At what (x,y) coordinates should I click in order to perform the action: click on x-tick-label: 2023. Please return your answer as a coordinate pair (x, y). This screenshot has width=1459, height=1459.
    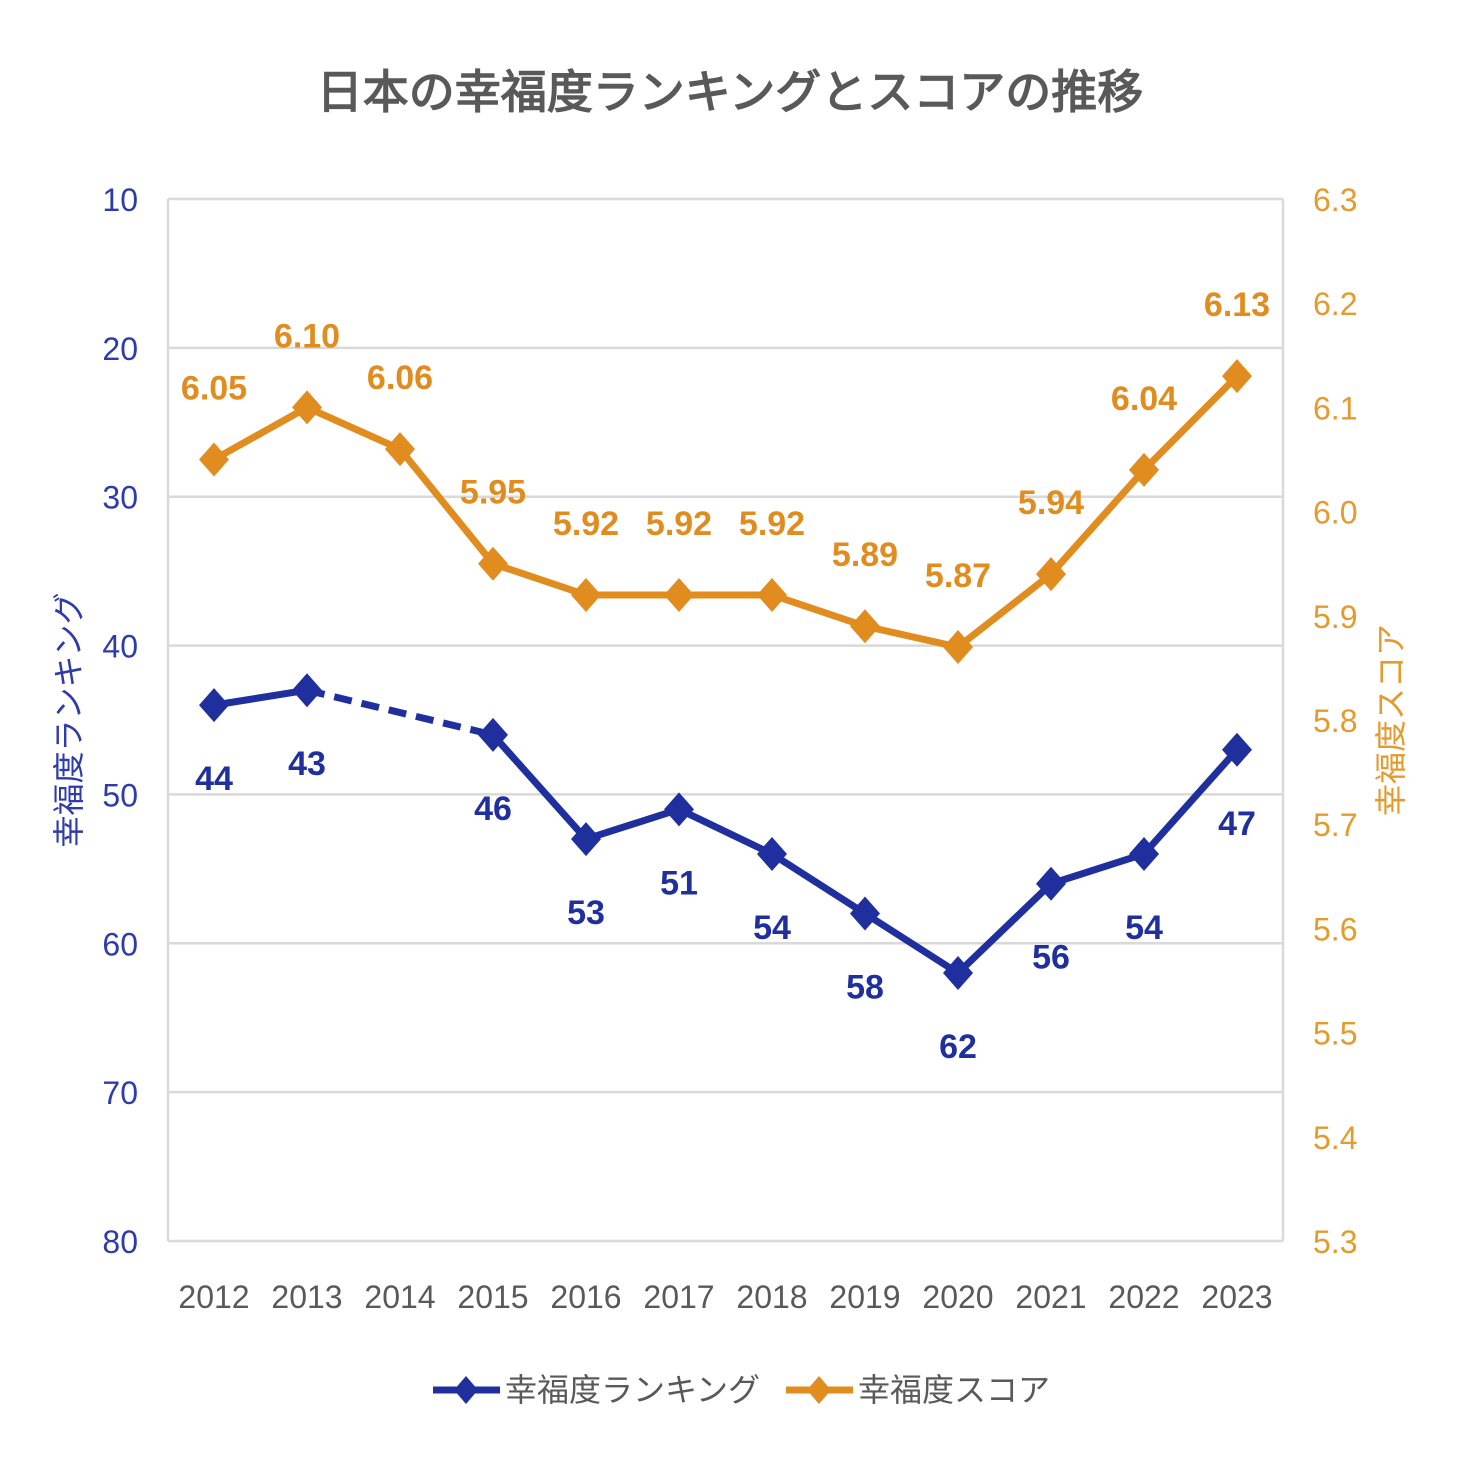
    Looking at the image, I should click on (1236, 1297).